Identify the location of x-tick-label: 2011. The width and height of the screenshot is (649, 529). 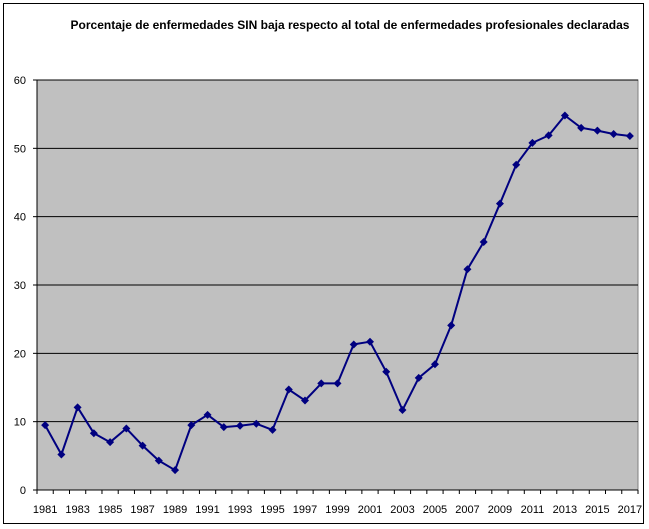
(533, 510).